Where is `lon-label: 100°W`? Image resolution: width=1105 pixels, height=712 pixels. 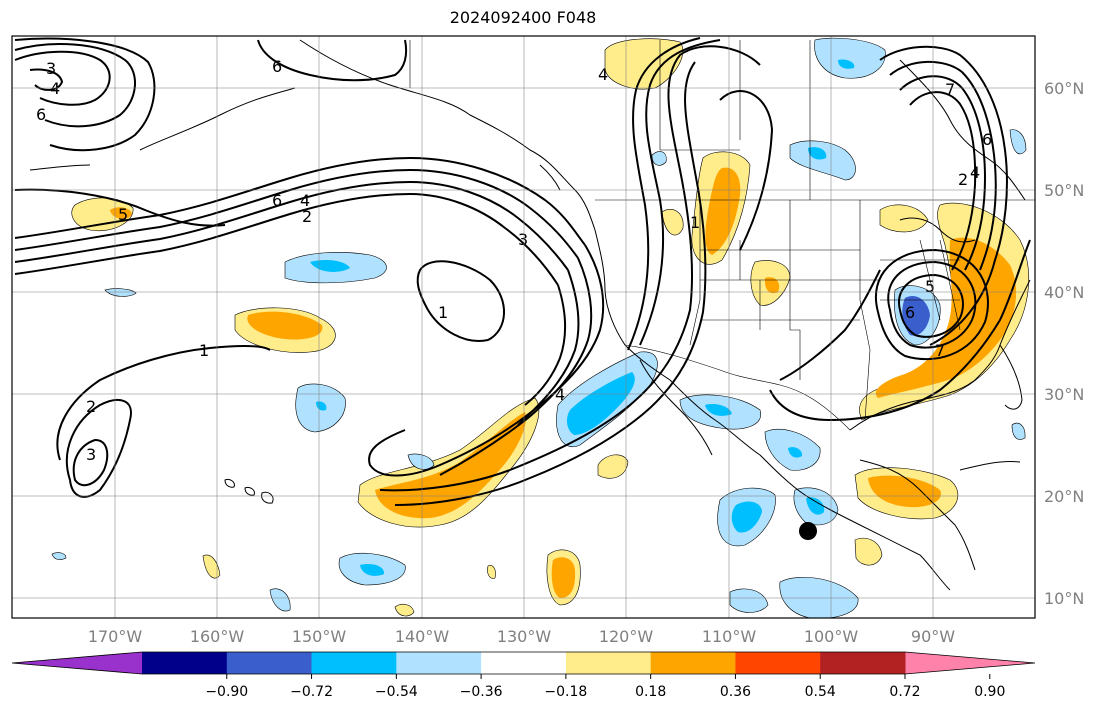 lon-label: 100°W is located at coordinates (831, 636).